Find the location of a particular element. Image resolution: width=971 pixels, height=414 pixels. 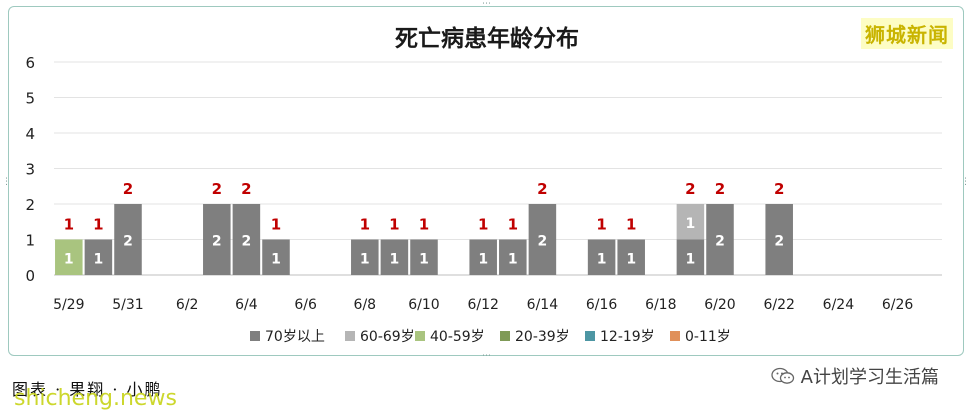

legend-label: 0-11岁 is located at coordinates (708, 337).